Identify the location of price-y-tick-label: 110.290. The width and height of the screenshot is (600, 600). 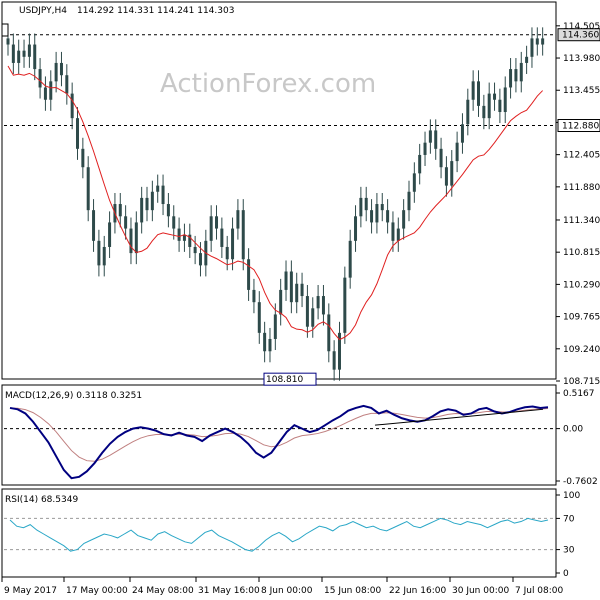
(581, 285).